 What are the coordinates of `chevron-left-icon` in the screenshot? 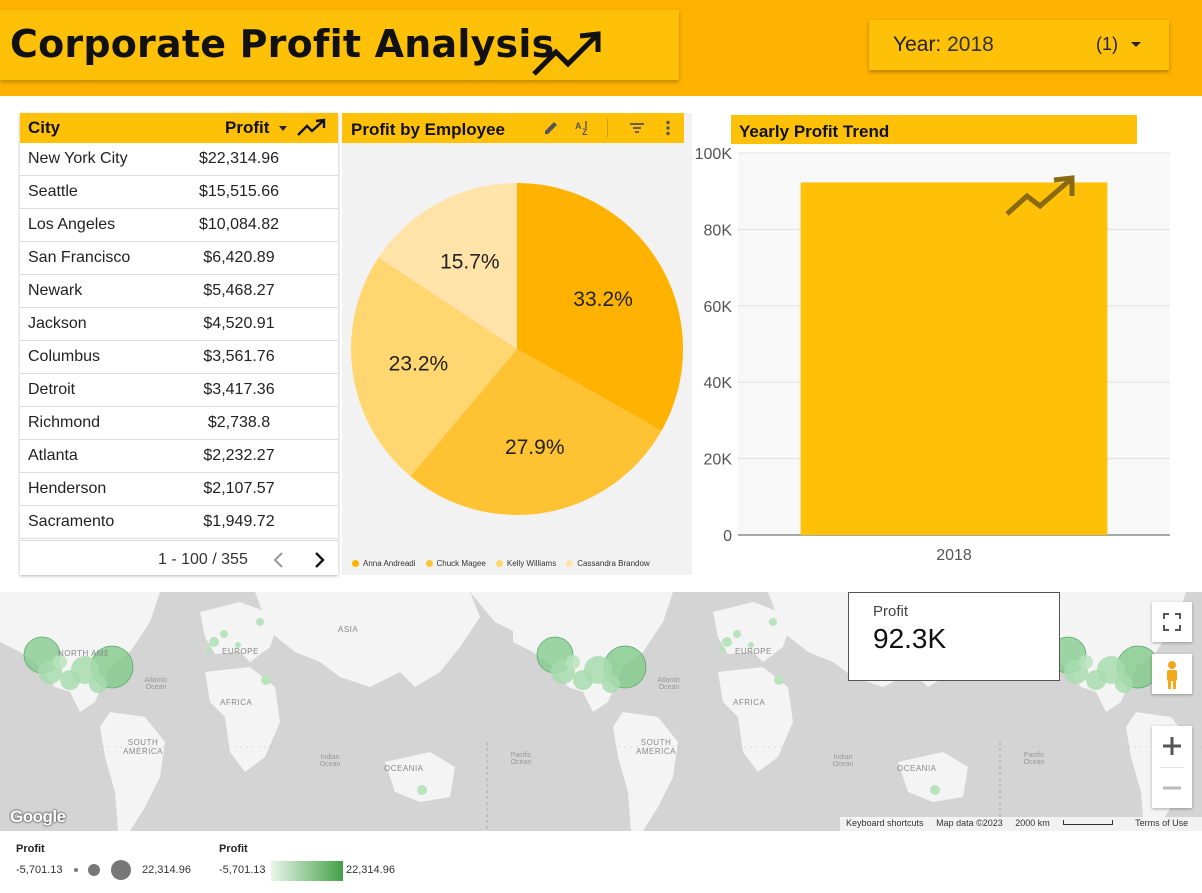 It's located at (279, 560).